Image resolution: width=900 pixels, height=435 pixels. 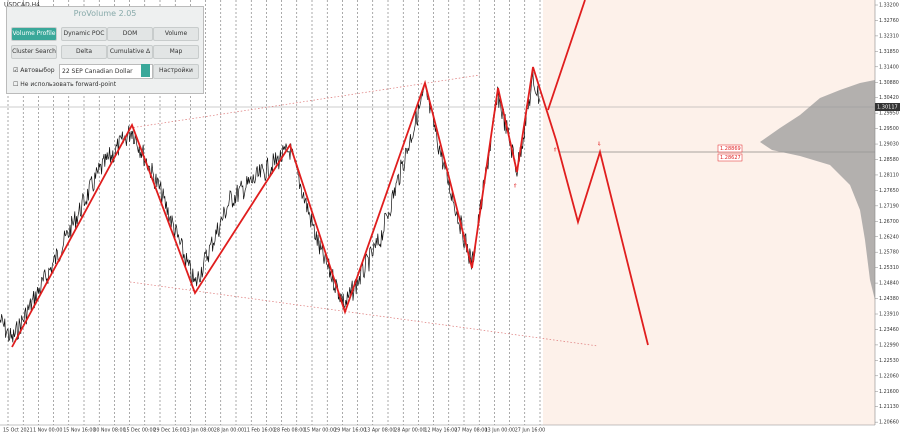 What do you see at coordinates (889, 6) in the screenshot?
I see `price-label: 1.33200` at bounding box center [889, 6].